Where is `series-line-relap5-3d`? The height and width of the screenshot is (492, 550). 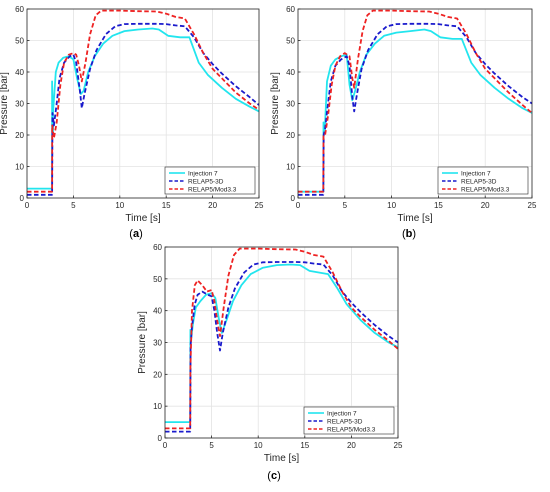
series-line-relap5-3d is located at coordinates (143, 109).